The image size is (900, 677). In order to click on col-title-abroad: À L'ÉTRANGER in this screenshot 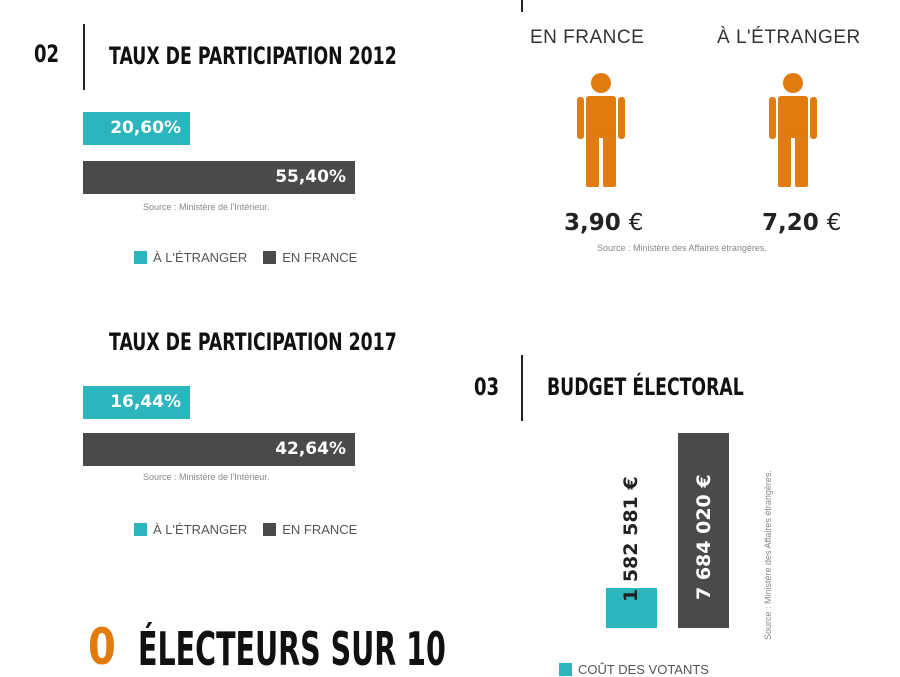, I will do `click(789, 37)`.